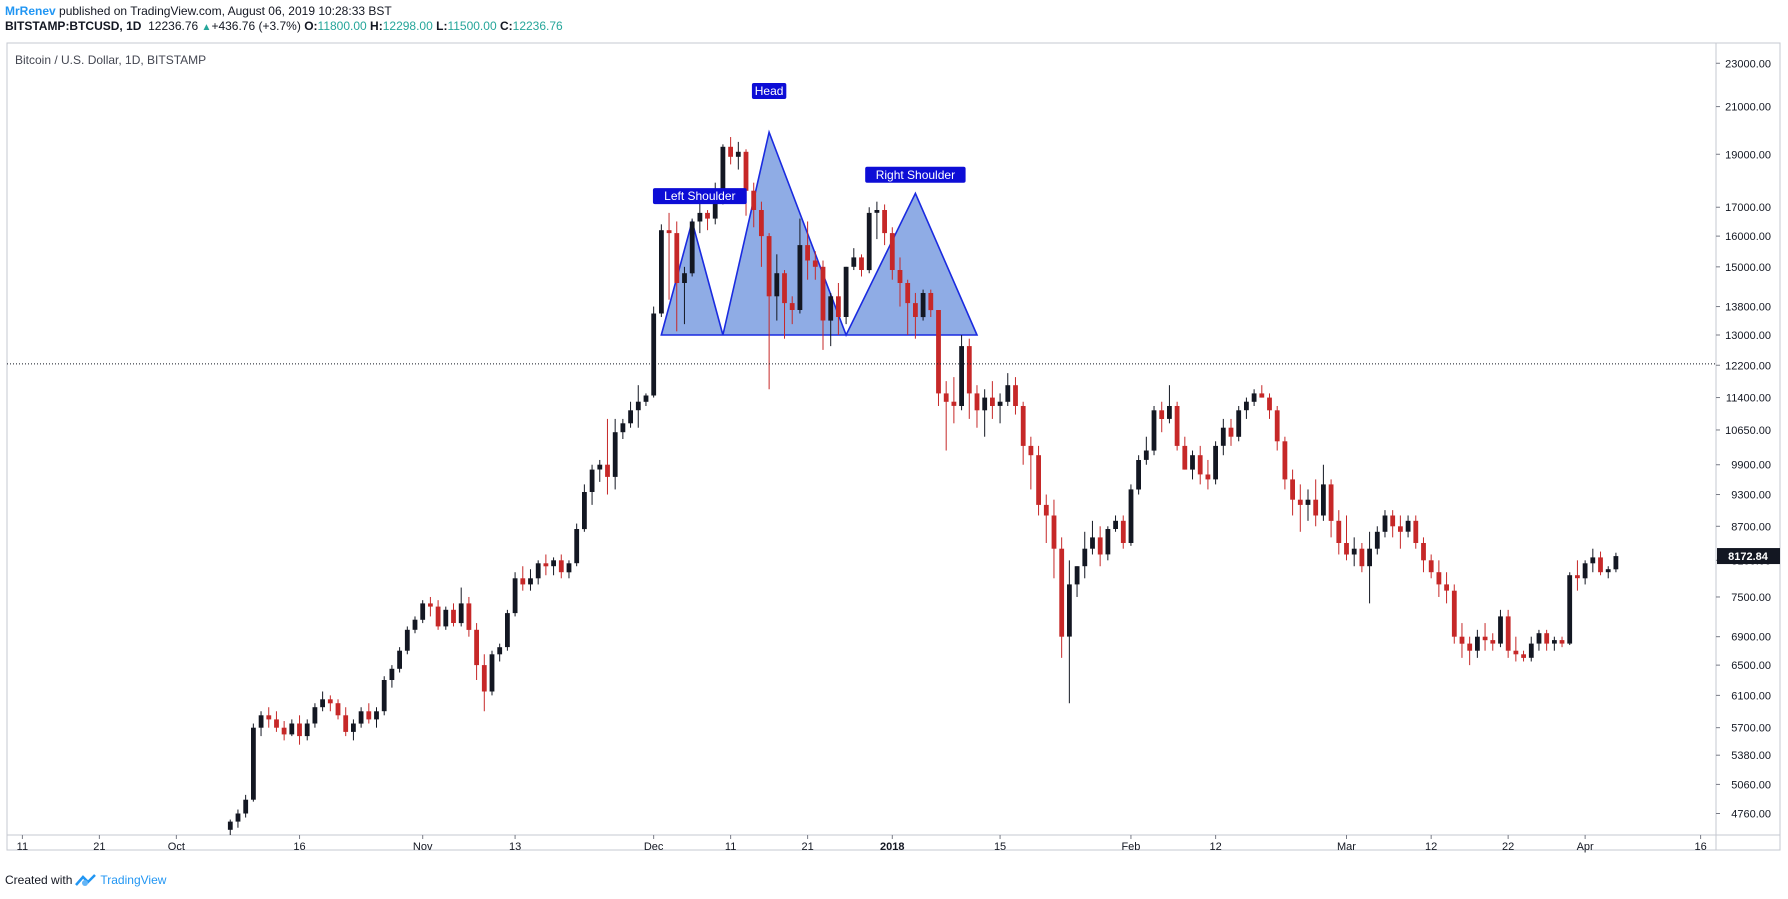 The height and width of the screenshot is (899, 1788). What do you see at coordinates (407, 26) in the screenshot?
I see `high-value: 12298.00` at bounding box center [407, 26].